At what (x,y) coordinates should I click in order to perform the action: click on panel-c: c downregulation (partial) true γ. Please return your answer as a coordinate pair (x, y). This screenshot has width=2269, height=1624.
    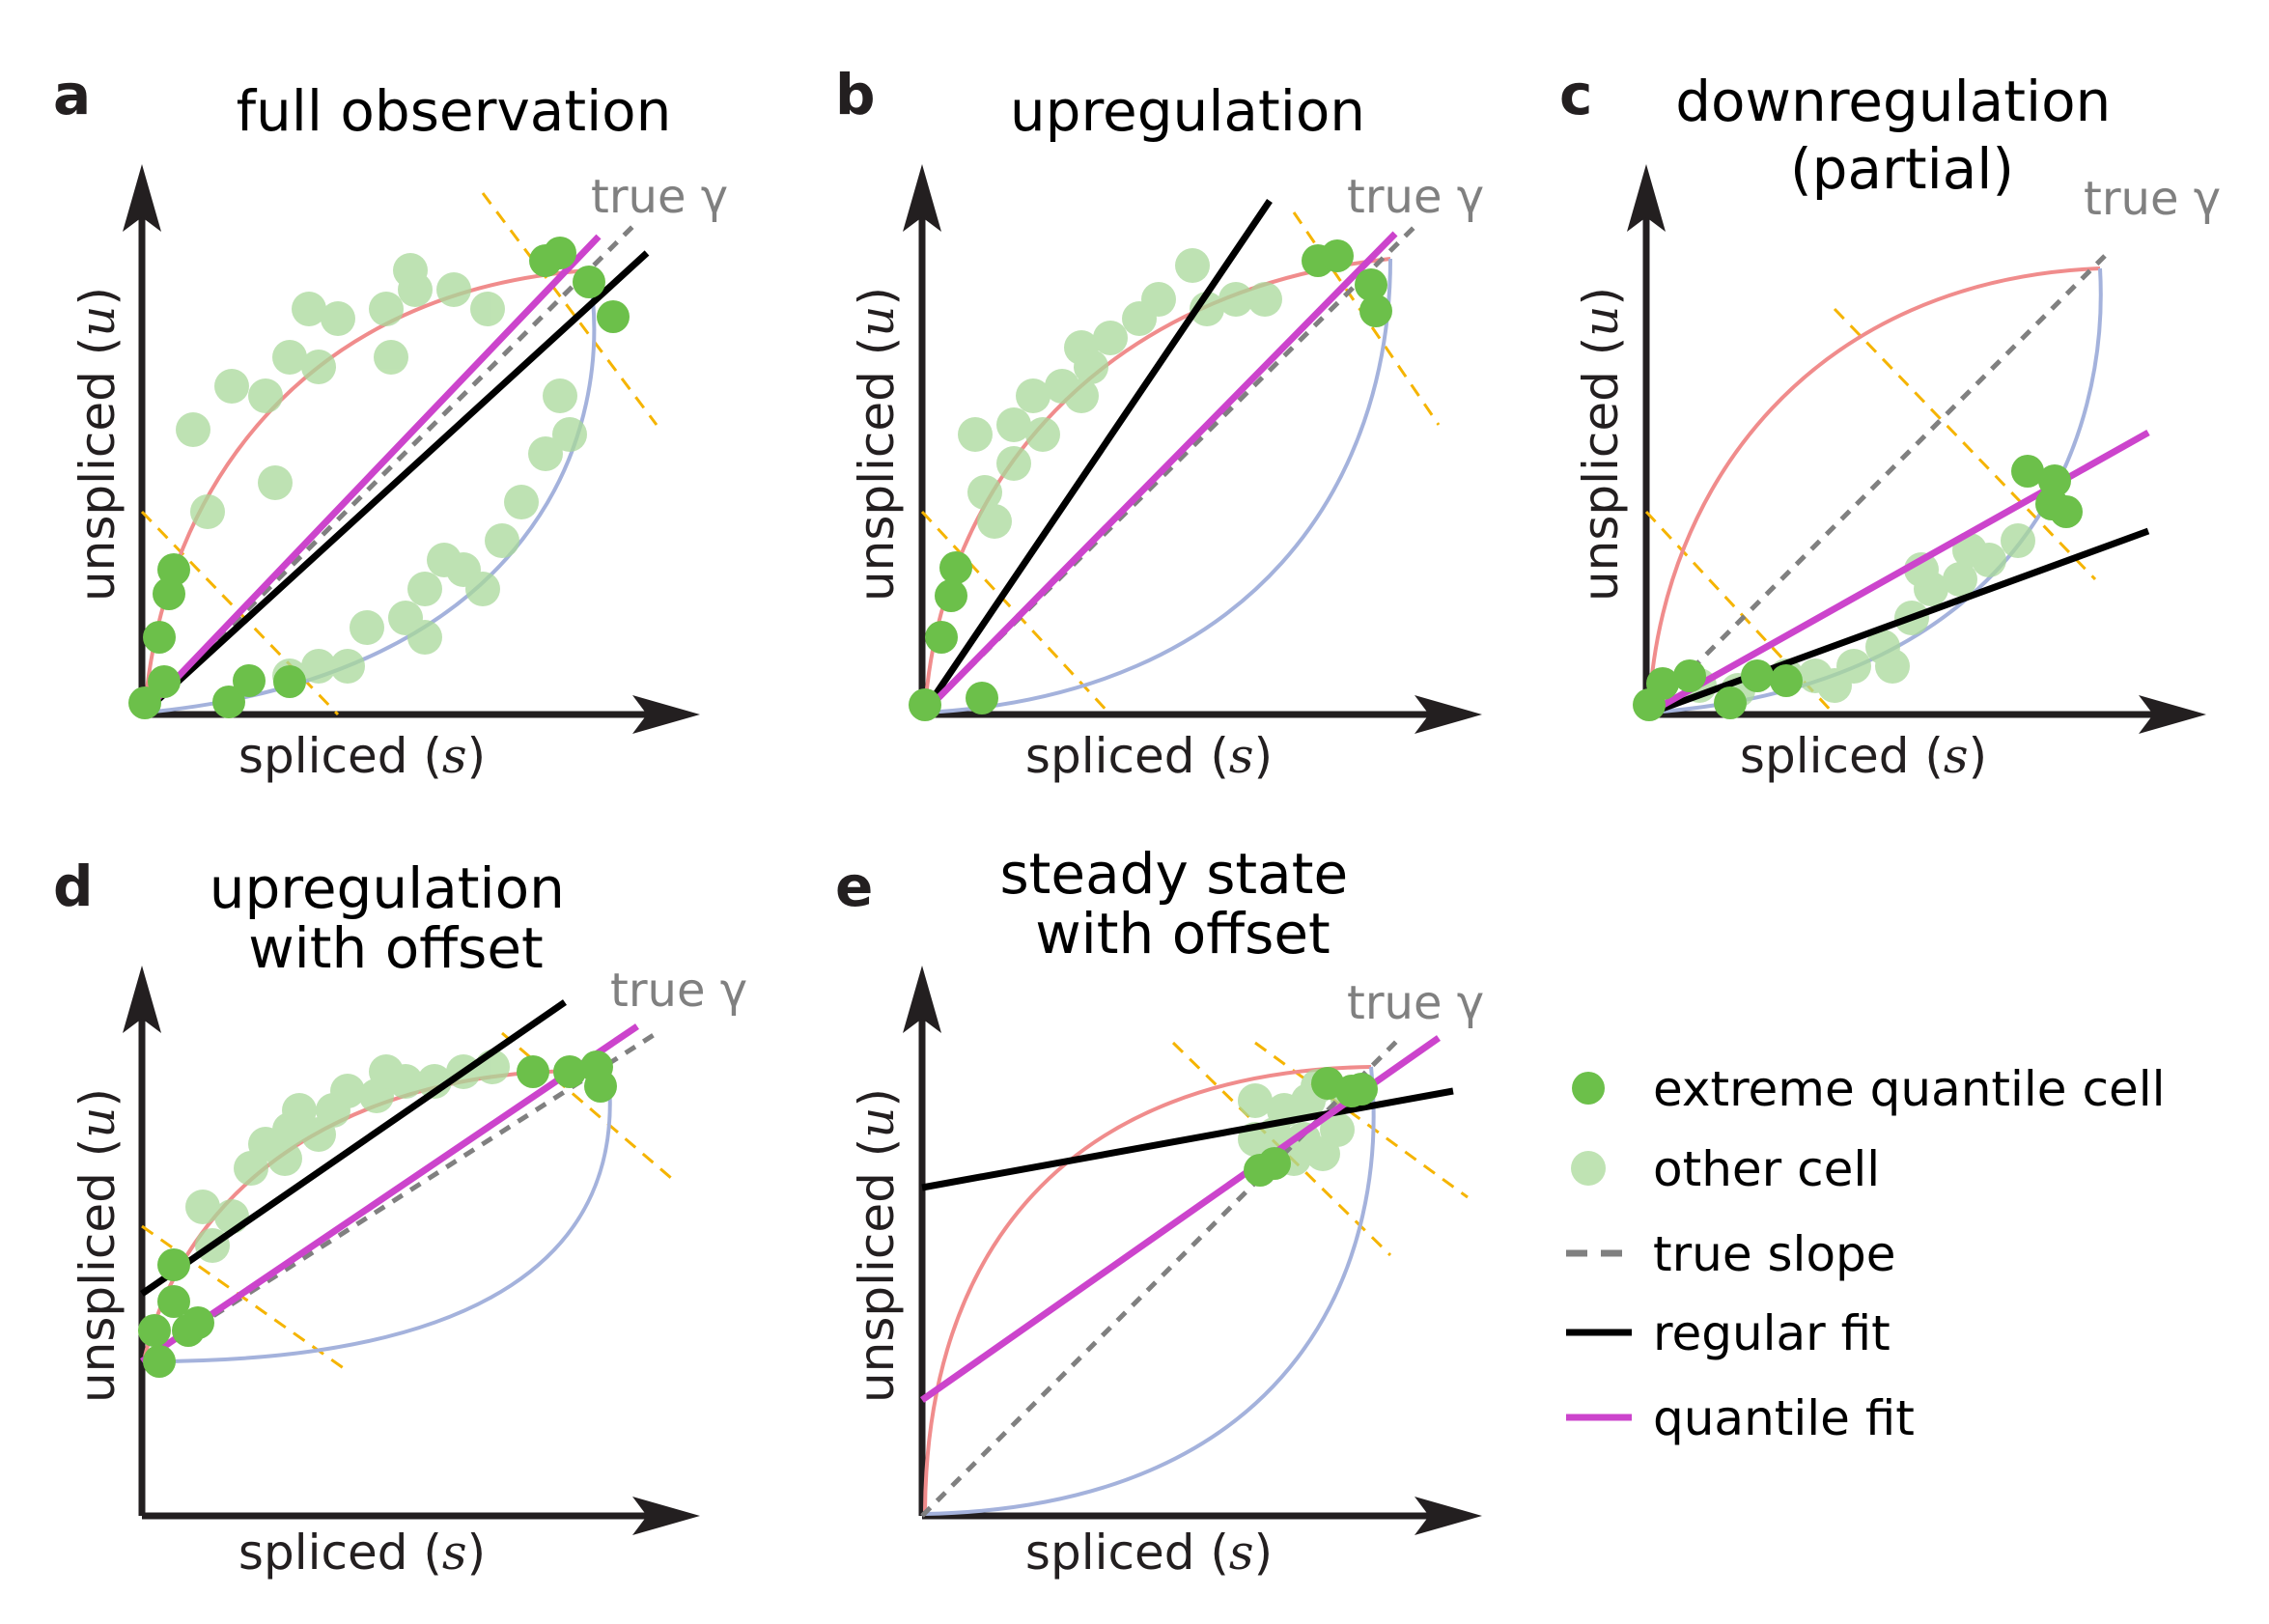
    Looking at the image, I should click on (1890, 423).